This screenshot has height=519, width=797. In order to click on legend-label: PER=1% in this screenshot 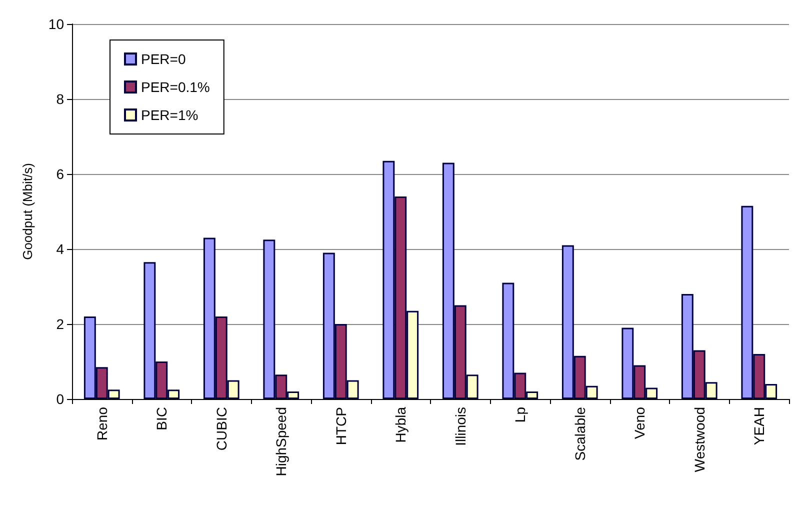, I will do `click(169, 115)`.